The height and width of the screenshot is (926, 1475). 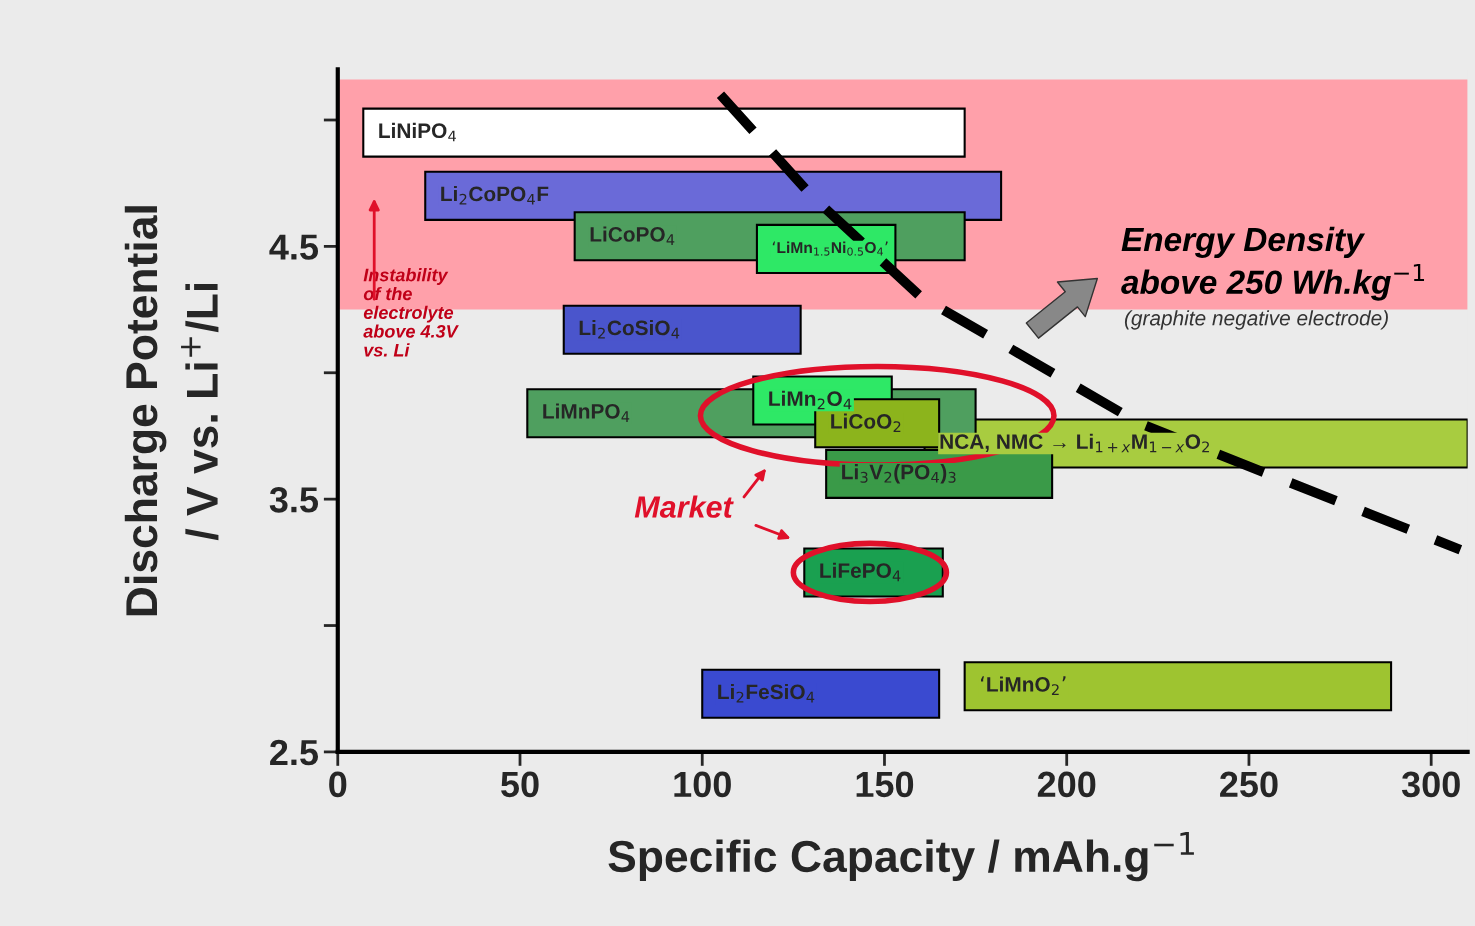 I want to click on x-axis-title: Specific Capacity / mAh.g$^{−1}$, so click(x=901, y=857).